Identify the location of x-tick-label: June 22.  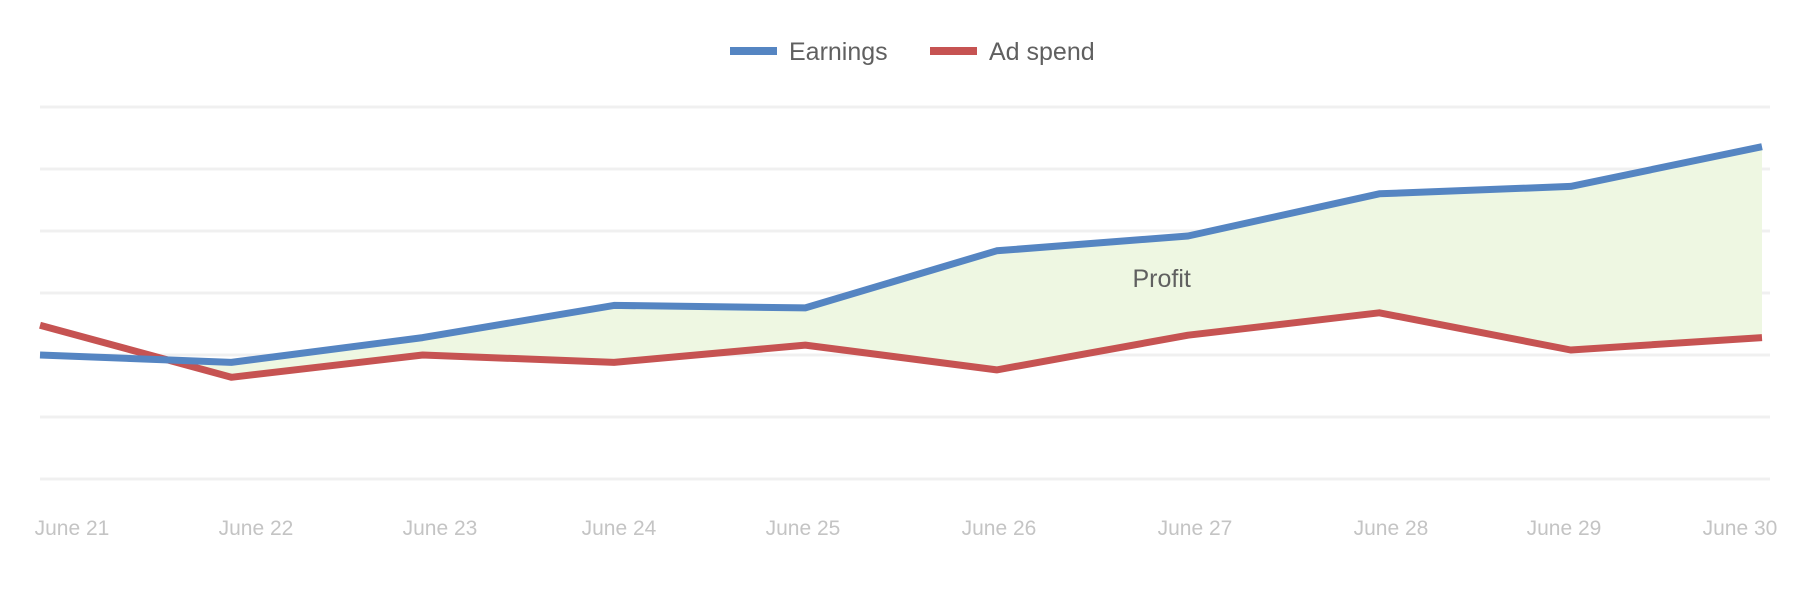
(256, 528).